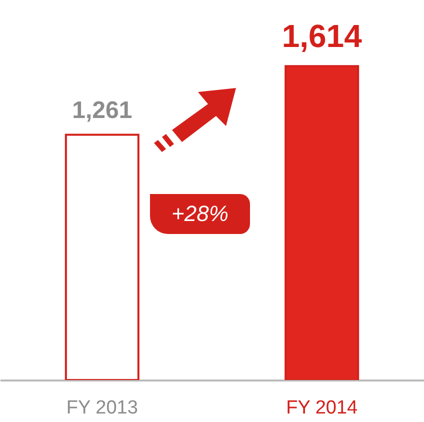 The height and width of the screenshot is (422, 424). What do you see at coordinates (102, 110) in the screenshot?
I see `data-label: 1,261` at bounding box center [102, 110].